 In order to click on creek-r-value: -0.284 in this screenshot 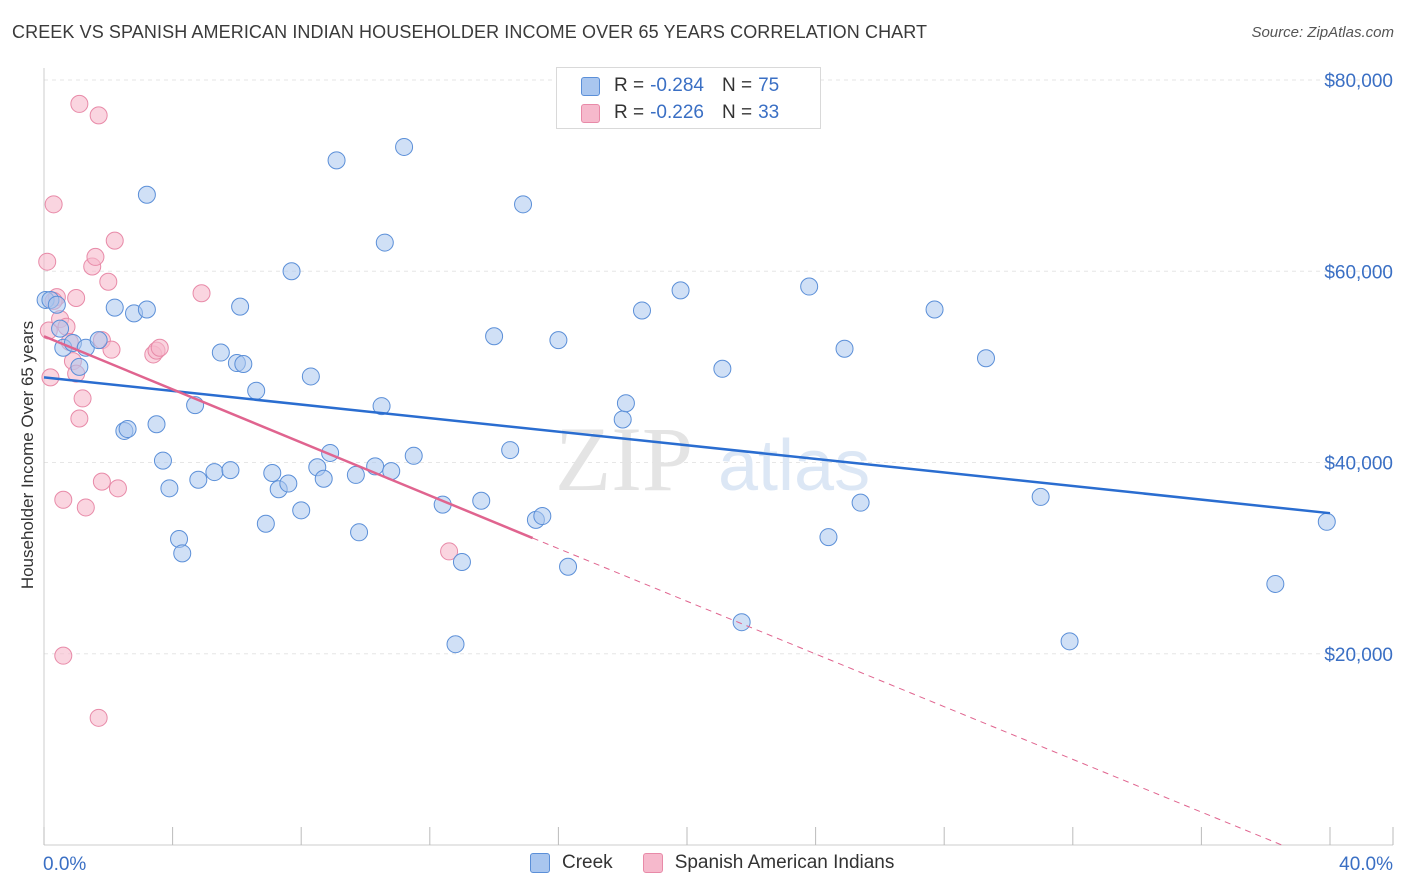, I will do `click(677, 85)`.